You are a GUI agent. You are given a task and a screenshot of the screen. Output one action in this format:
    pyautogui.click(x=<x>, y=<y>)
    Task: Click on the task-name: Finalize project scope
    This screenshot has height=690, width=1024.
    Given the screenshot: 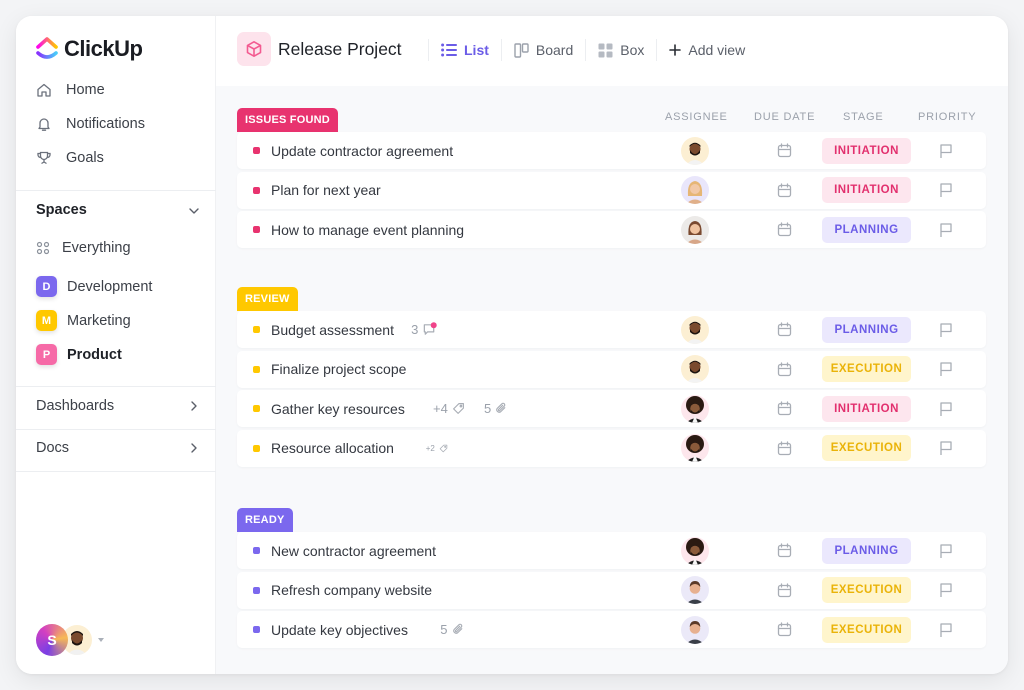 What is the action you would take?
    pyautogui.click(x=339, y=369)
    